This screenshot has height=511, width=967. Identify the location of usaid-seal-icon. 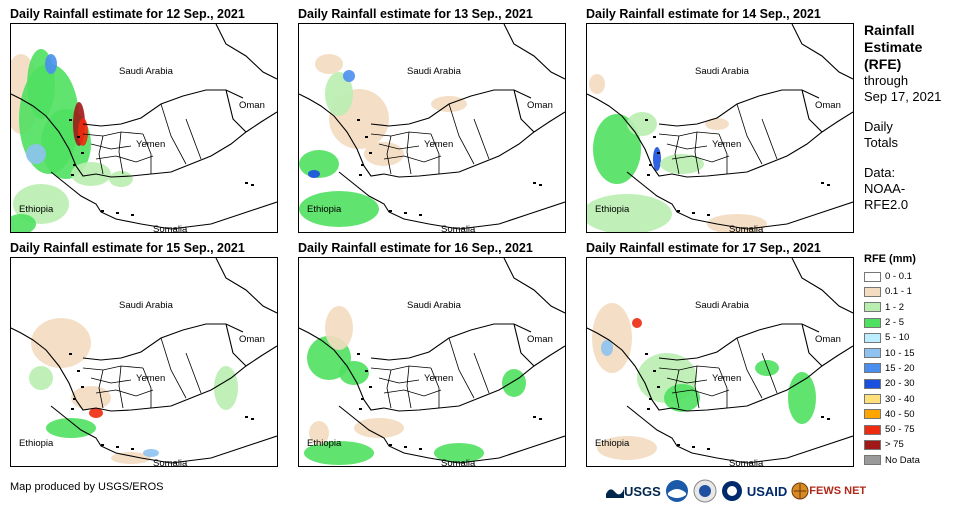
(731, 491).